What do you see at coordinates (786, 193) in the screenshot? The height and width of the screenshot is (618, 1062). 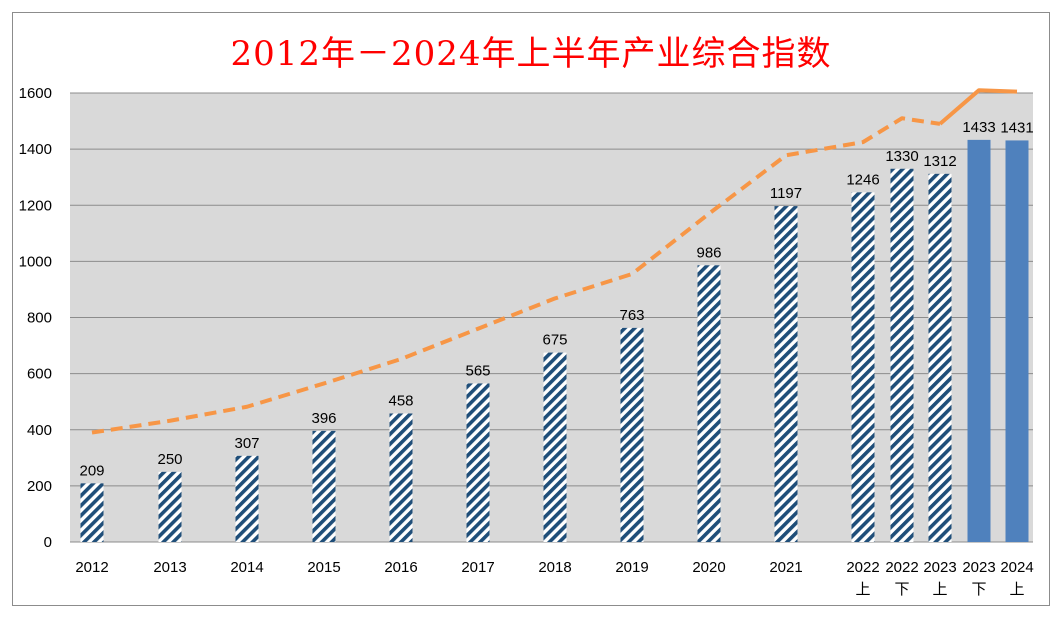 I see `data-label: 1197` at bounding box center [786, 193].